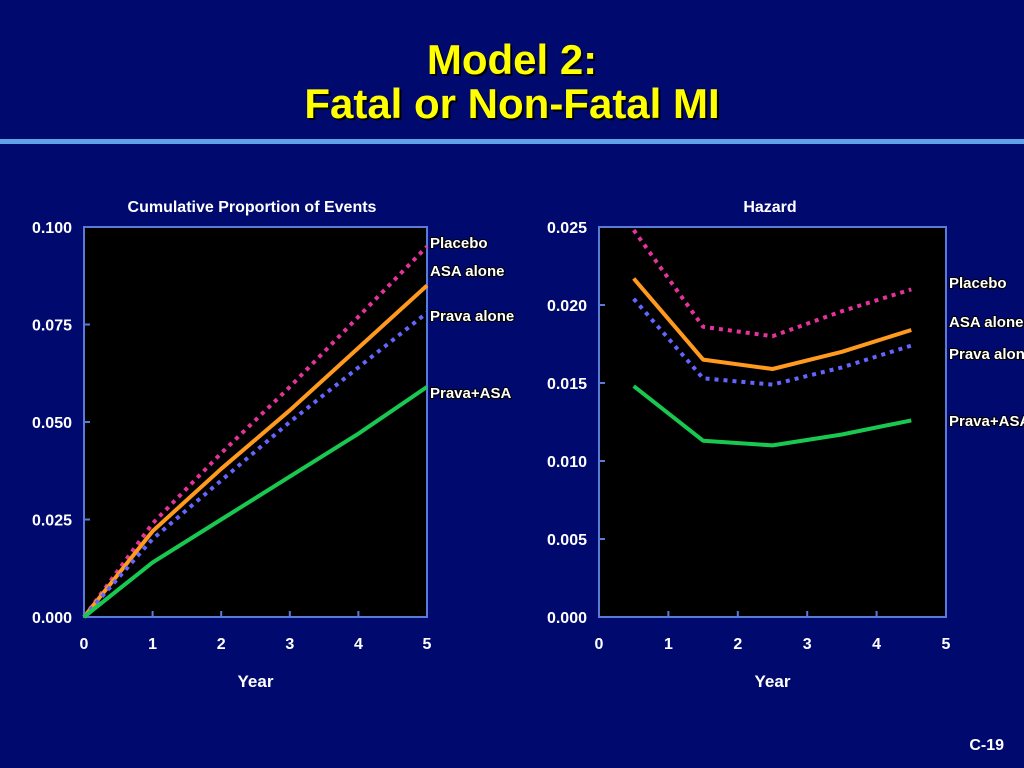  What do you see at coordinates (252, 207) in the screenshot?
I see `chart-title: Cumulative Proportion of Events` at bounding box center [252, 207].